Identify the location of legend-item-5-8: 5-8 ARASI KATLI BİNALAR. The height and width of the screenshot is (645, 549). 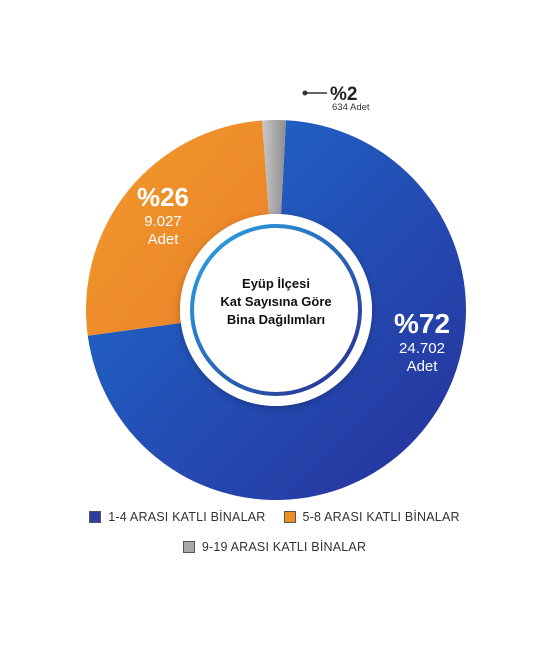
(371, 517).